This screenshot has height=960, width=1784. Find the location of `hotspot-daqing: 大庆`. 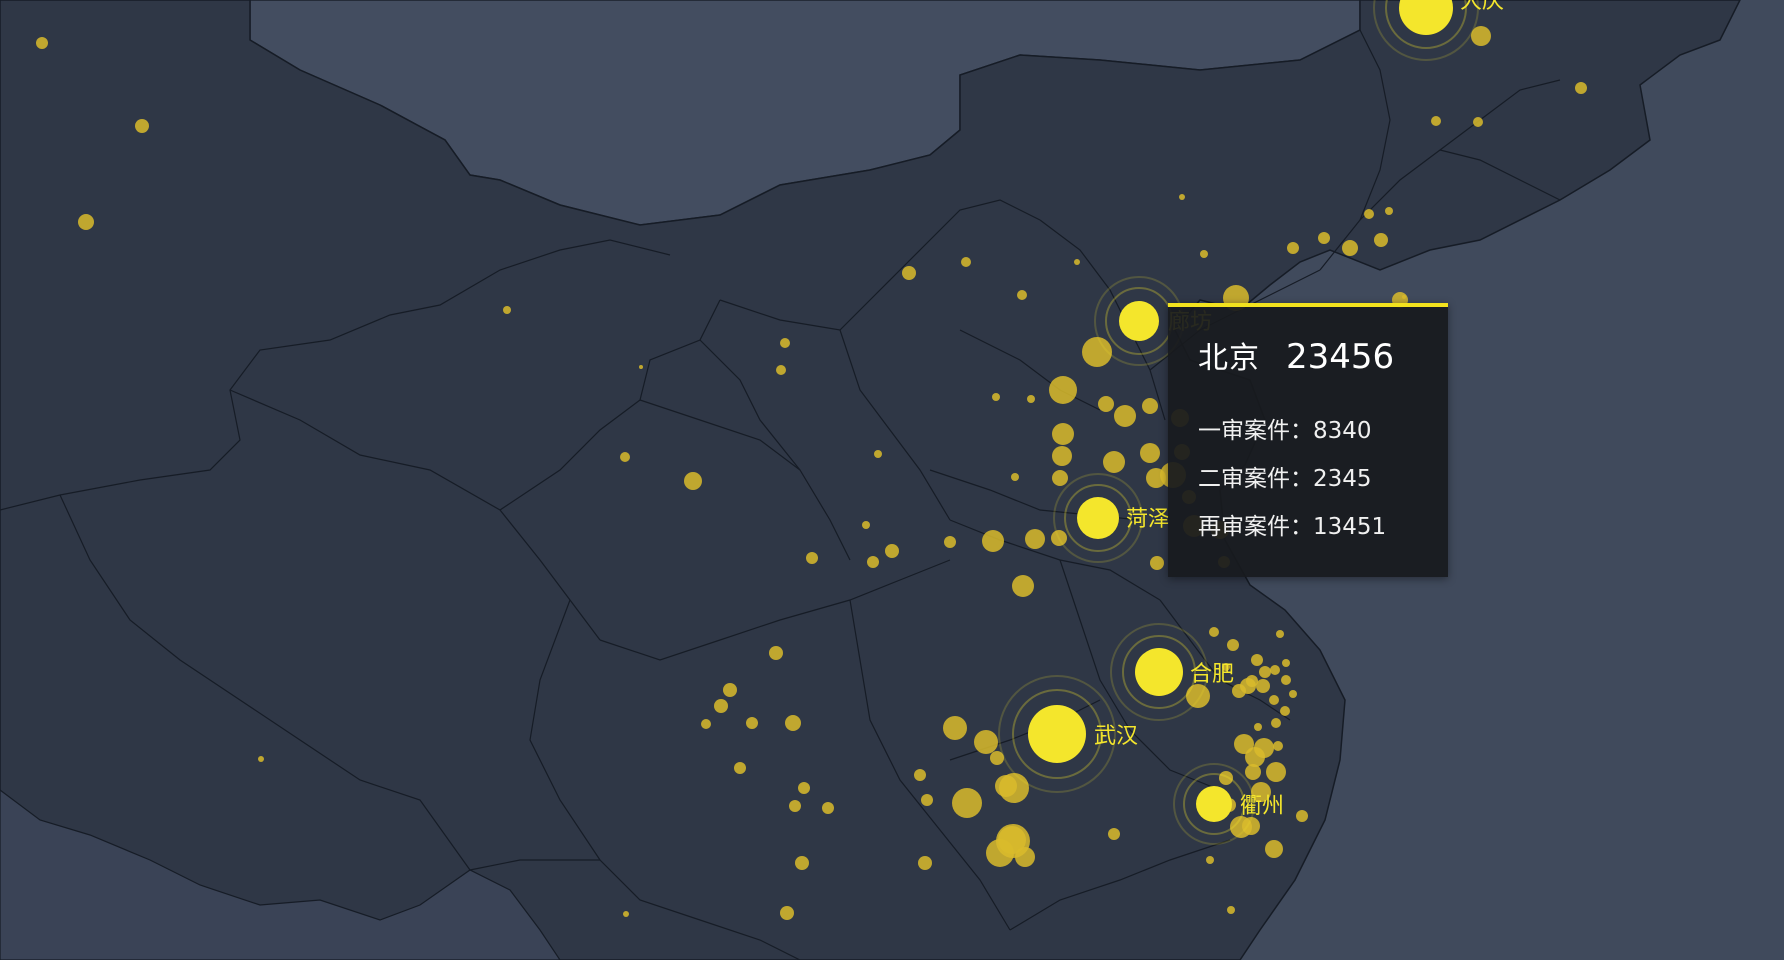

hotspot-daqing: 大庆 is located at coordinates (1438, 30).